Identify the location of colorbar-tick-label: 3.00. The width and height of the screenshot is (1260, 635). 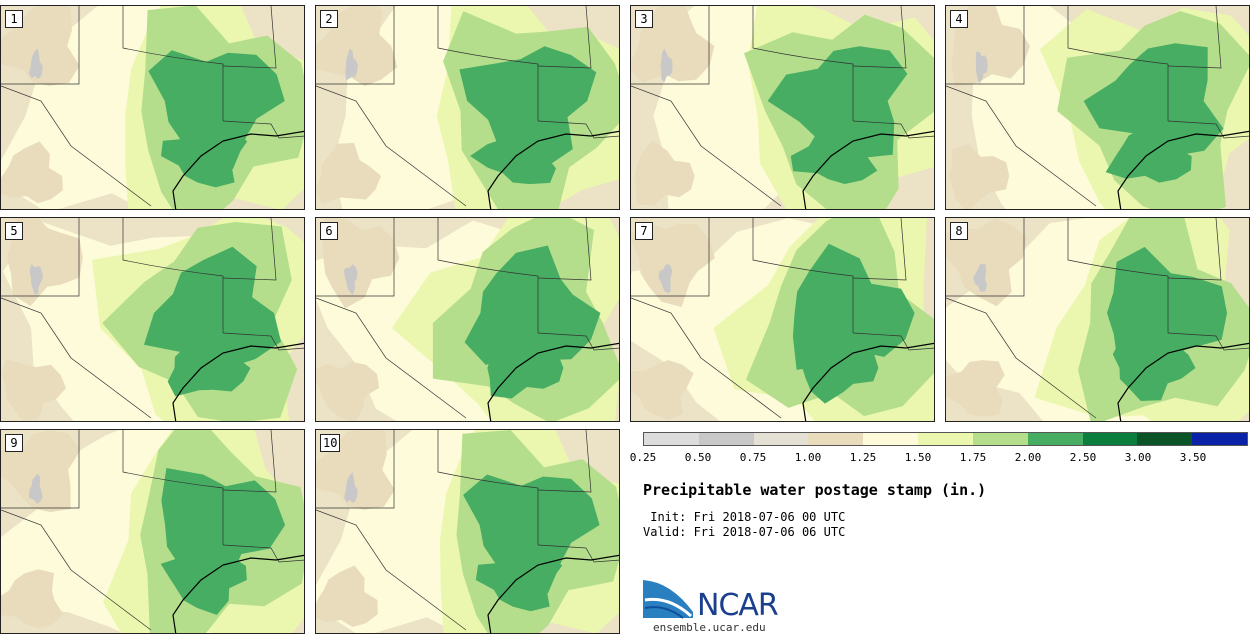
(1138, 457).